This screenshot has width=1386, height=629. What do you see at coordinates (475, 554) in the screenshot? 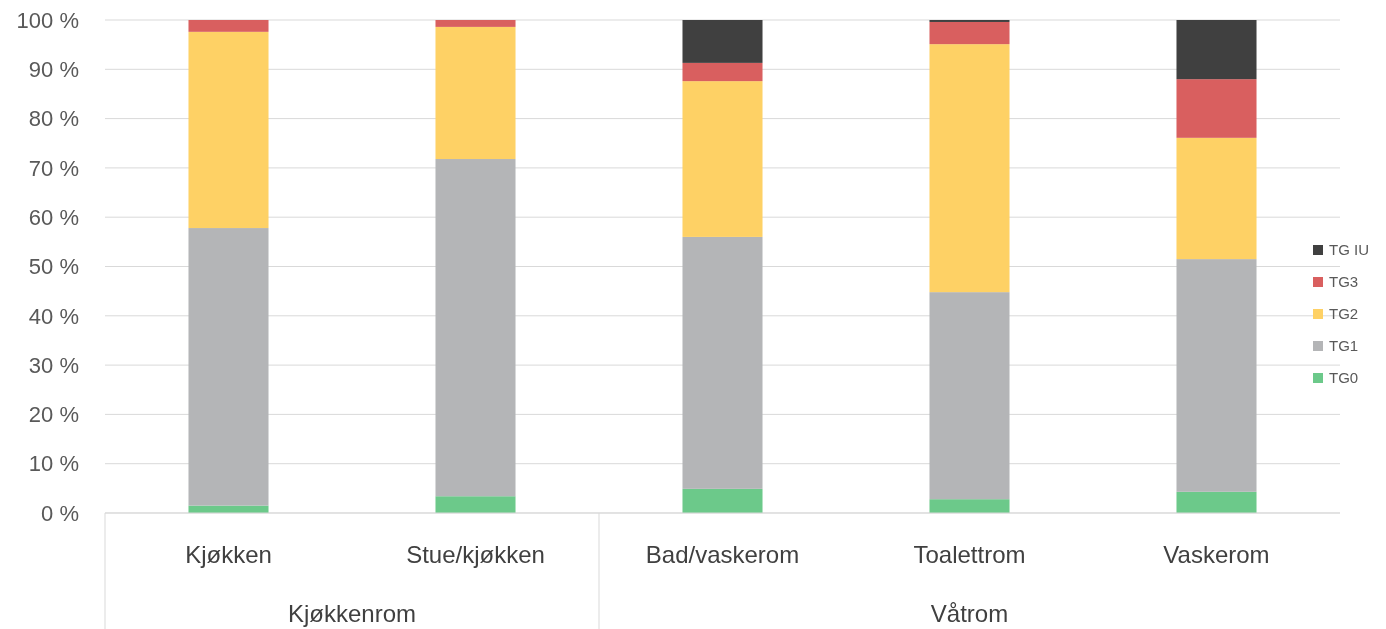
I see `x-tick-label: Stue/kjøkken` at bounding box center [475, 554].